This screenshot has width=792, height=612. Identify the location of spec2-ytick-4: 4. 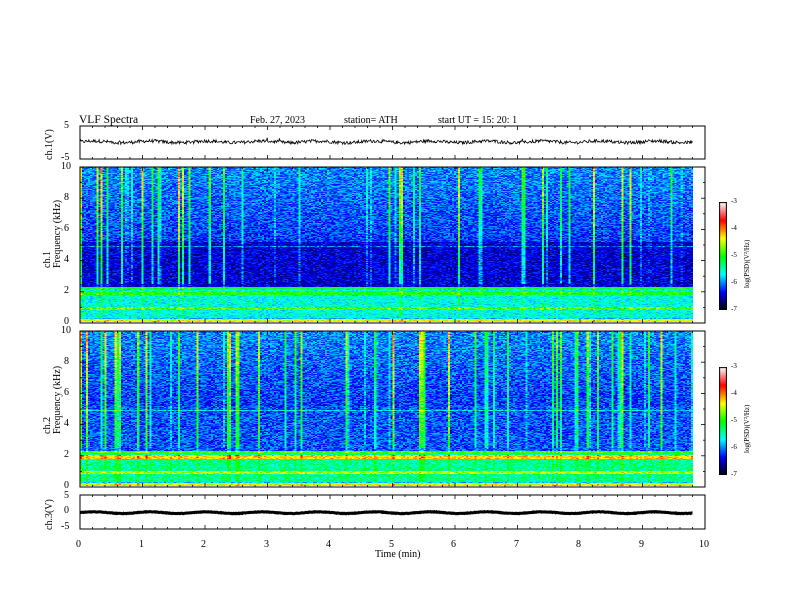
(66, 423).